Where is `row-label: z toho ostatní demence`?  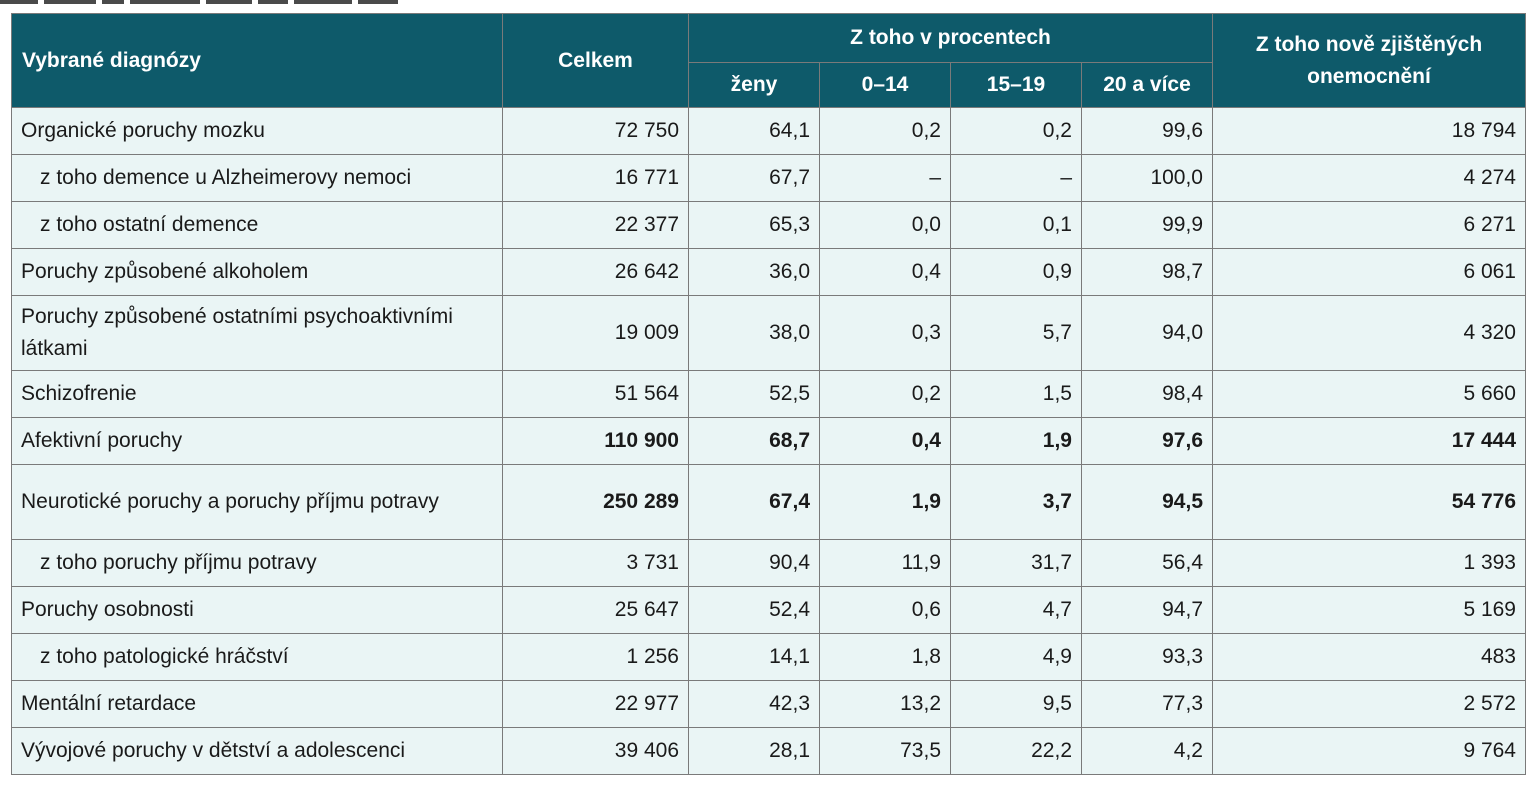 row-label: z toho ostatní demence is located at coordinates (257, 225).